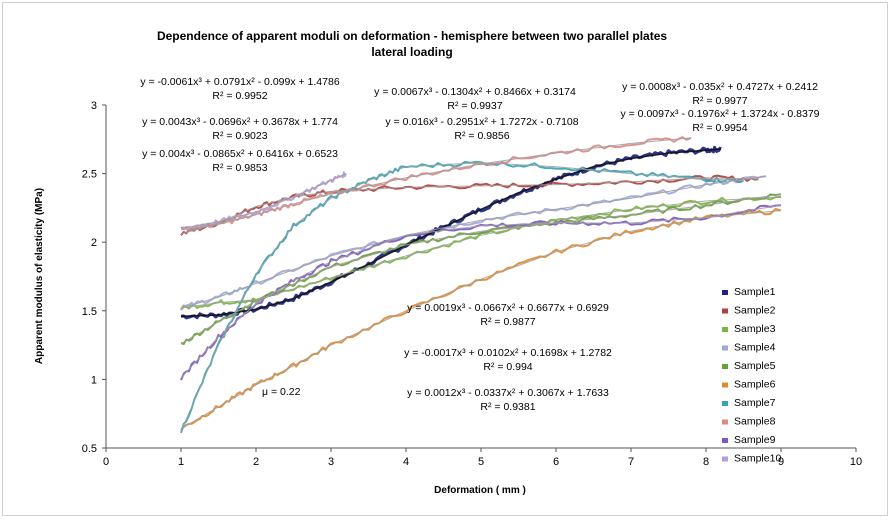 The width and height of the screenshot is (892, 520). What do you see at coordinates (474, 106) in the screenshot?
I see `r-squared-label: R² = 0.9937` at bounding box center [474, 106].